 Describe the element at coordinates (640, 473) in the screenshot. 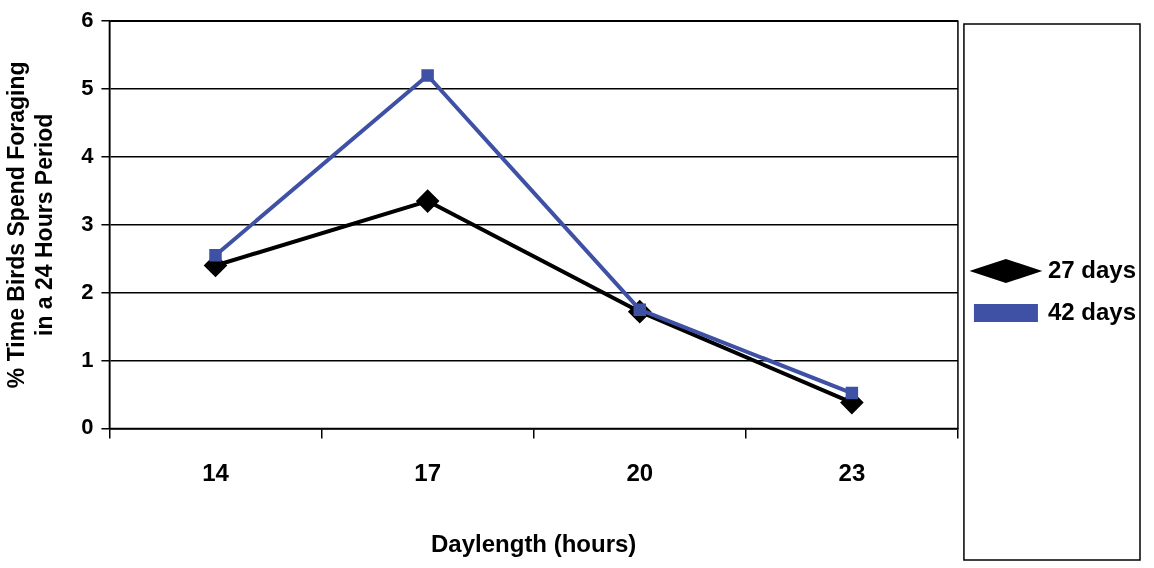

I see `x-tick-label: 20` at that location.